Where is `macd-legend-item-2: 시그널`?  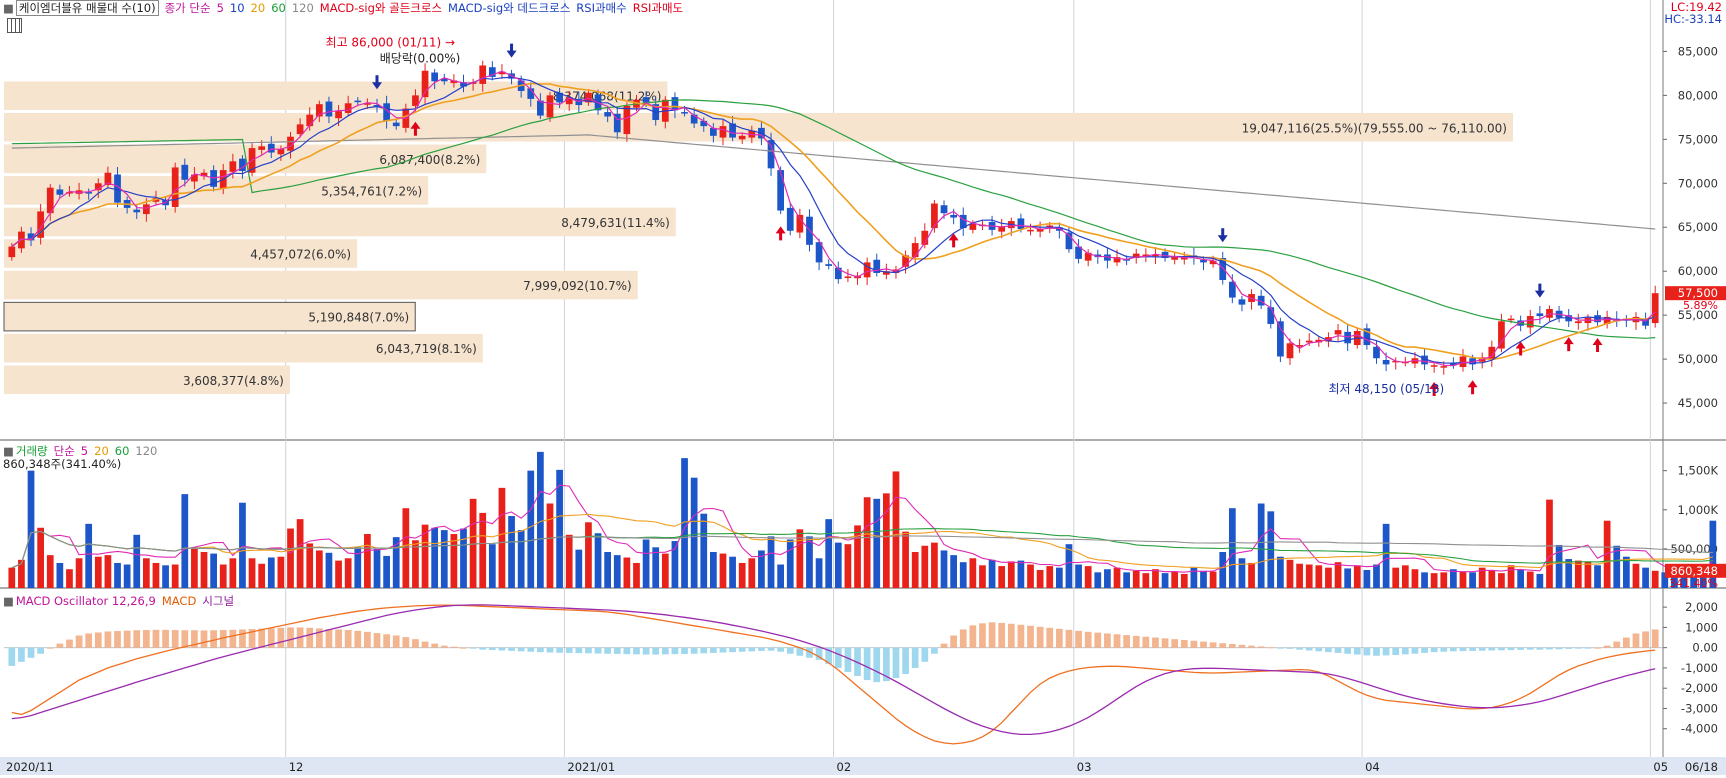
macd-legend-item-2: 시그널 is located at coordinates (218, 601).